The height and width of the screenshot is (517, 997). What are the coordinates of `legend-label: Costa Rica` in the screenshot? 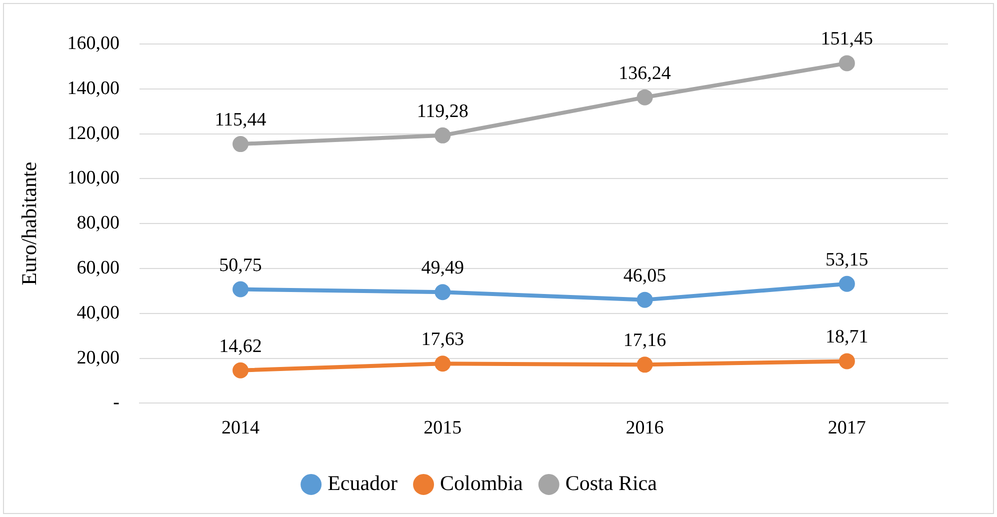 It's located at (611, 483).